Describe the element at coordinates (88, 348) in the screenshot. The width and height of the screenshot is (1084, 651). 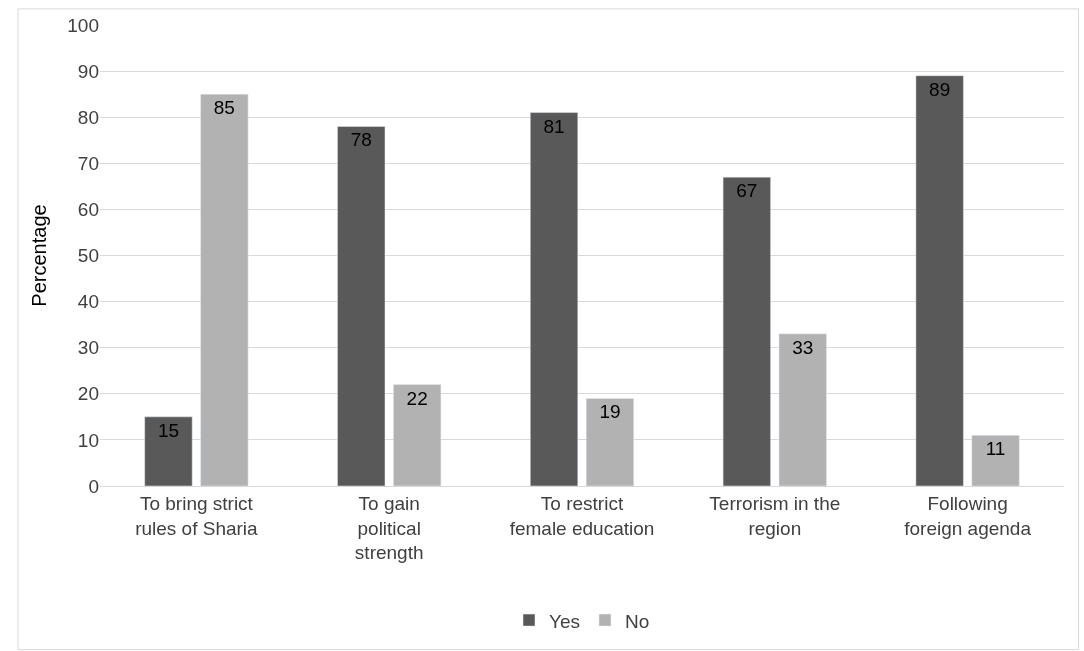
I see `y-tick-label: 30` at that location.